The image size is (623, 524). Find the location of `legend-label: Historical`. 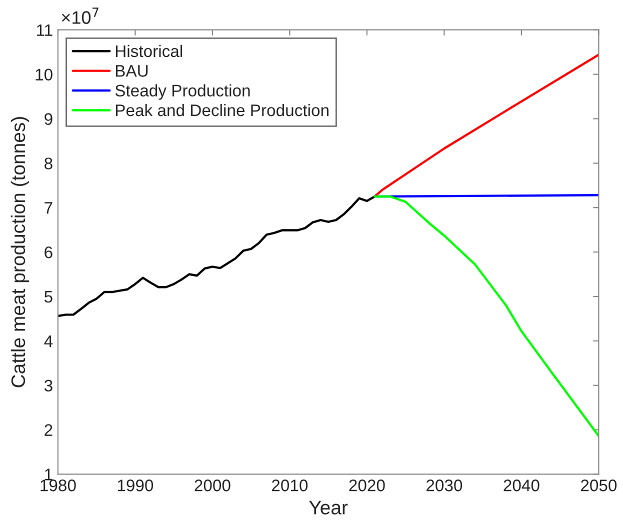

legend-label: Historical is located at coordinates (149, 51).